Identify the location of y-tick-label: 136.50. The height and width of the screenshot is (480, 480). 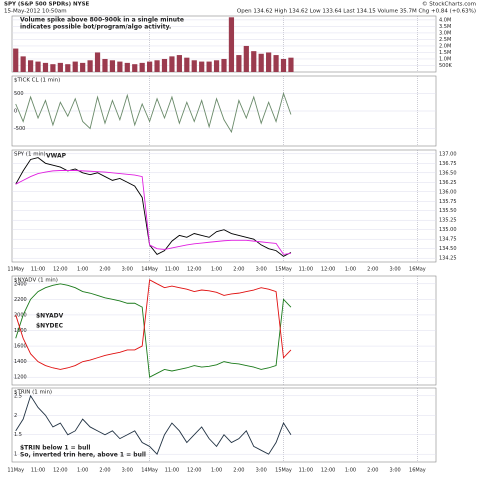
(448, 173).